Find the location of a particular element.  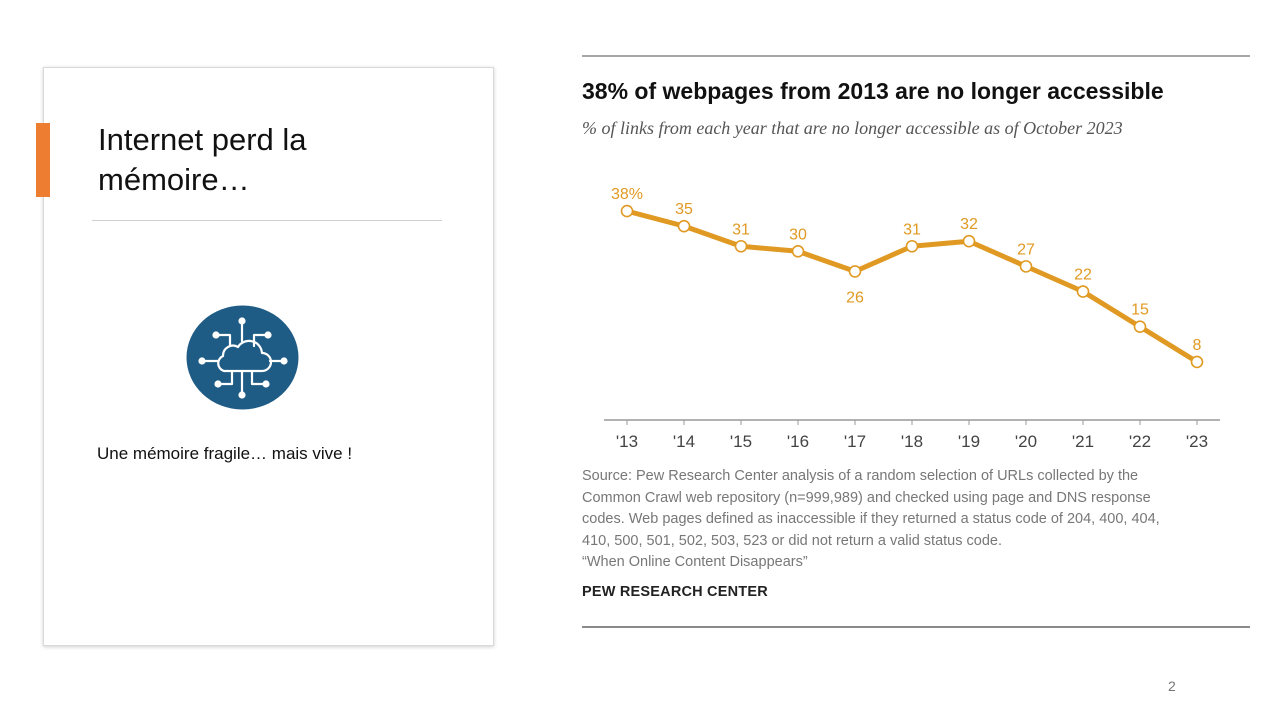

data-label: 26 is located at coordinates (855, 297).